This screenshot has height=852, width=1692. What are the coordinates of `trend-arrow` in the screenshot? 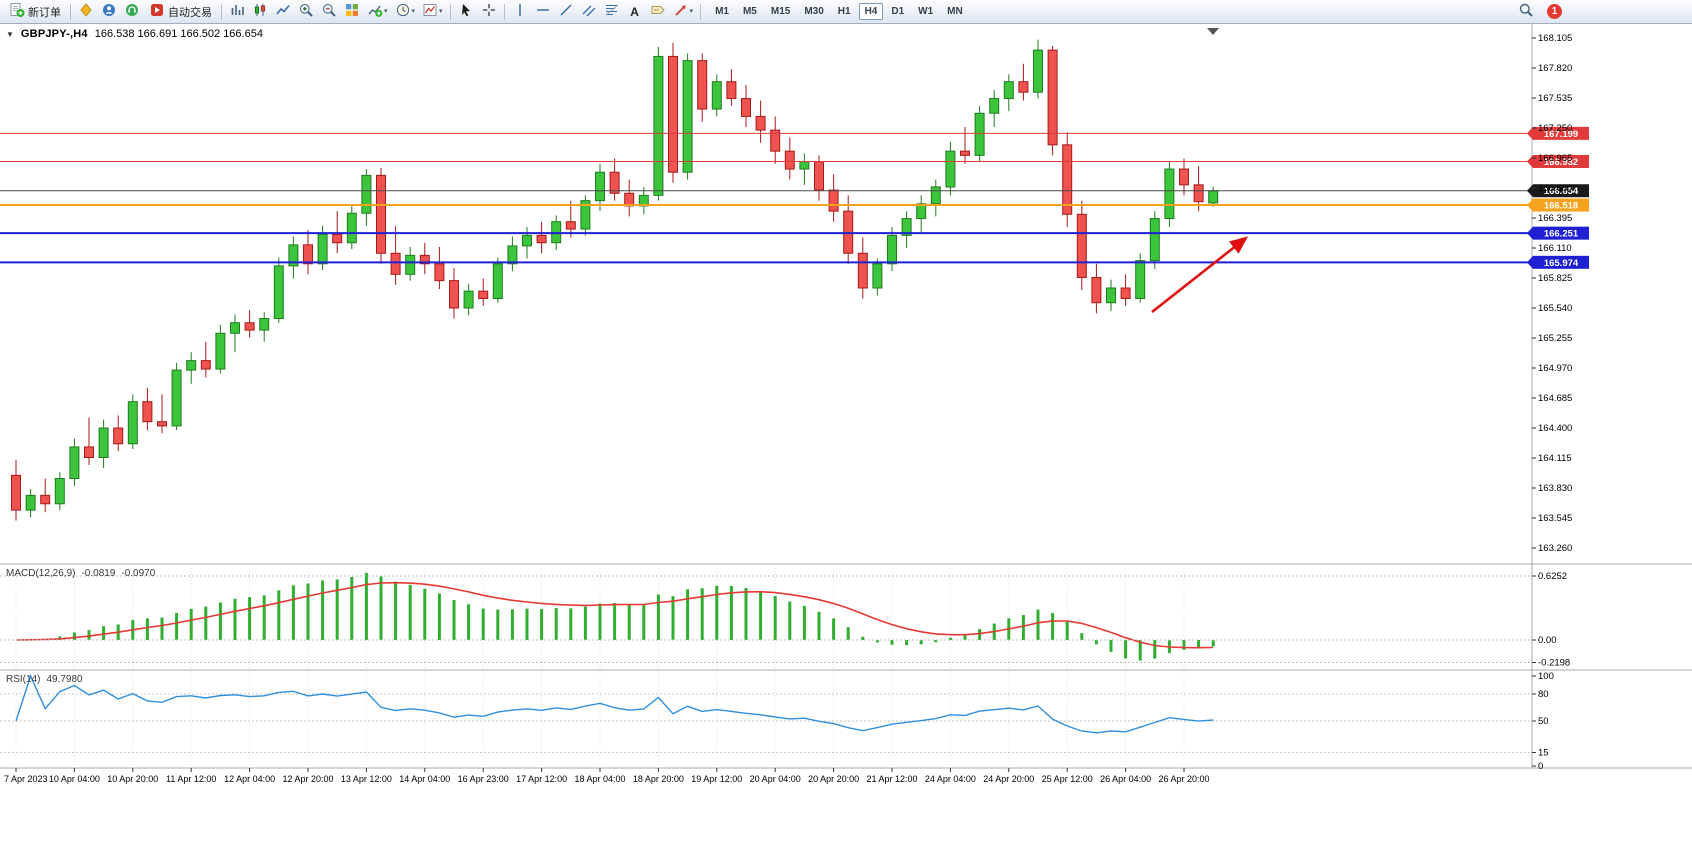 It's located at (1200, 275).